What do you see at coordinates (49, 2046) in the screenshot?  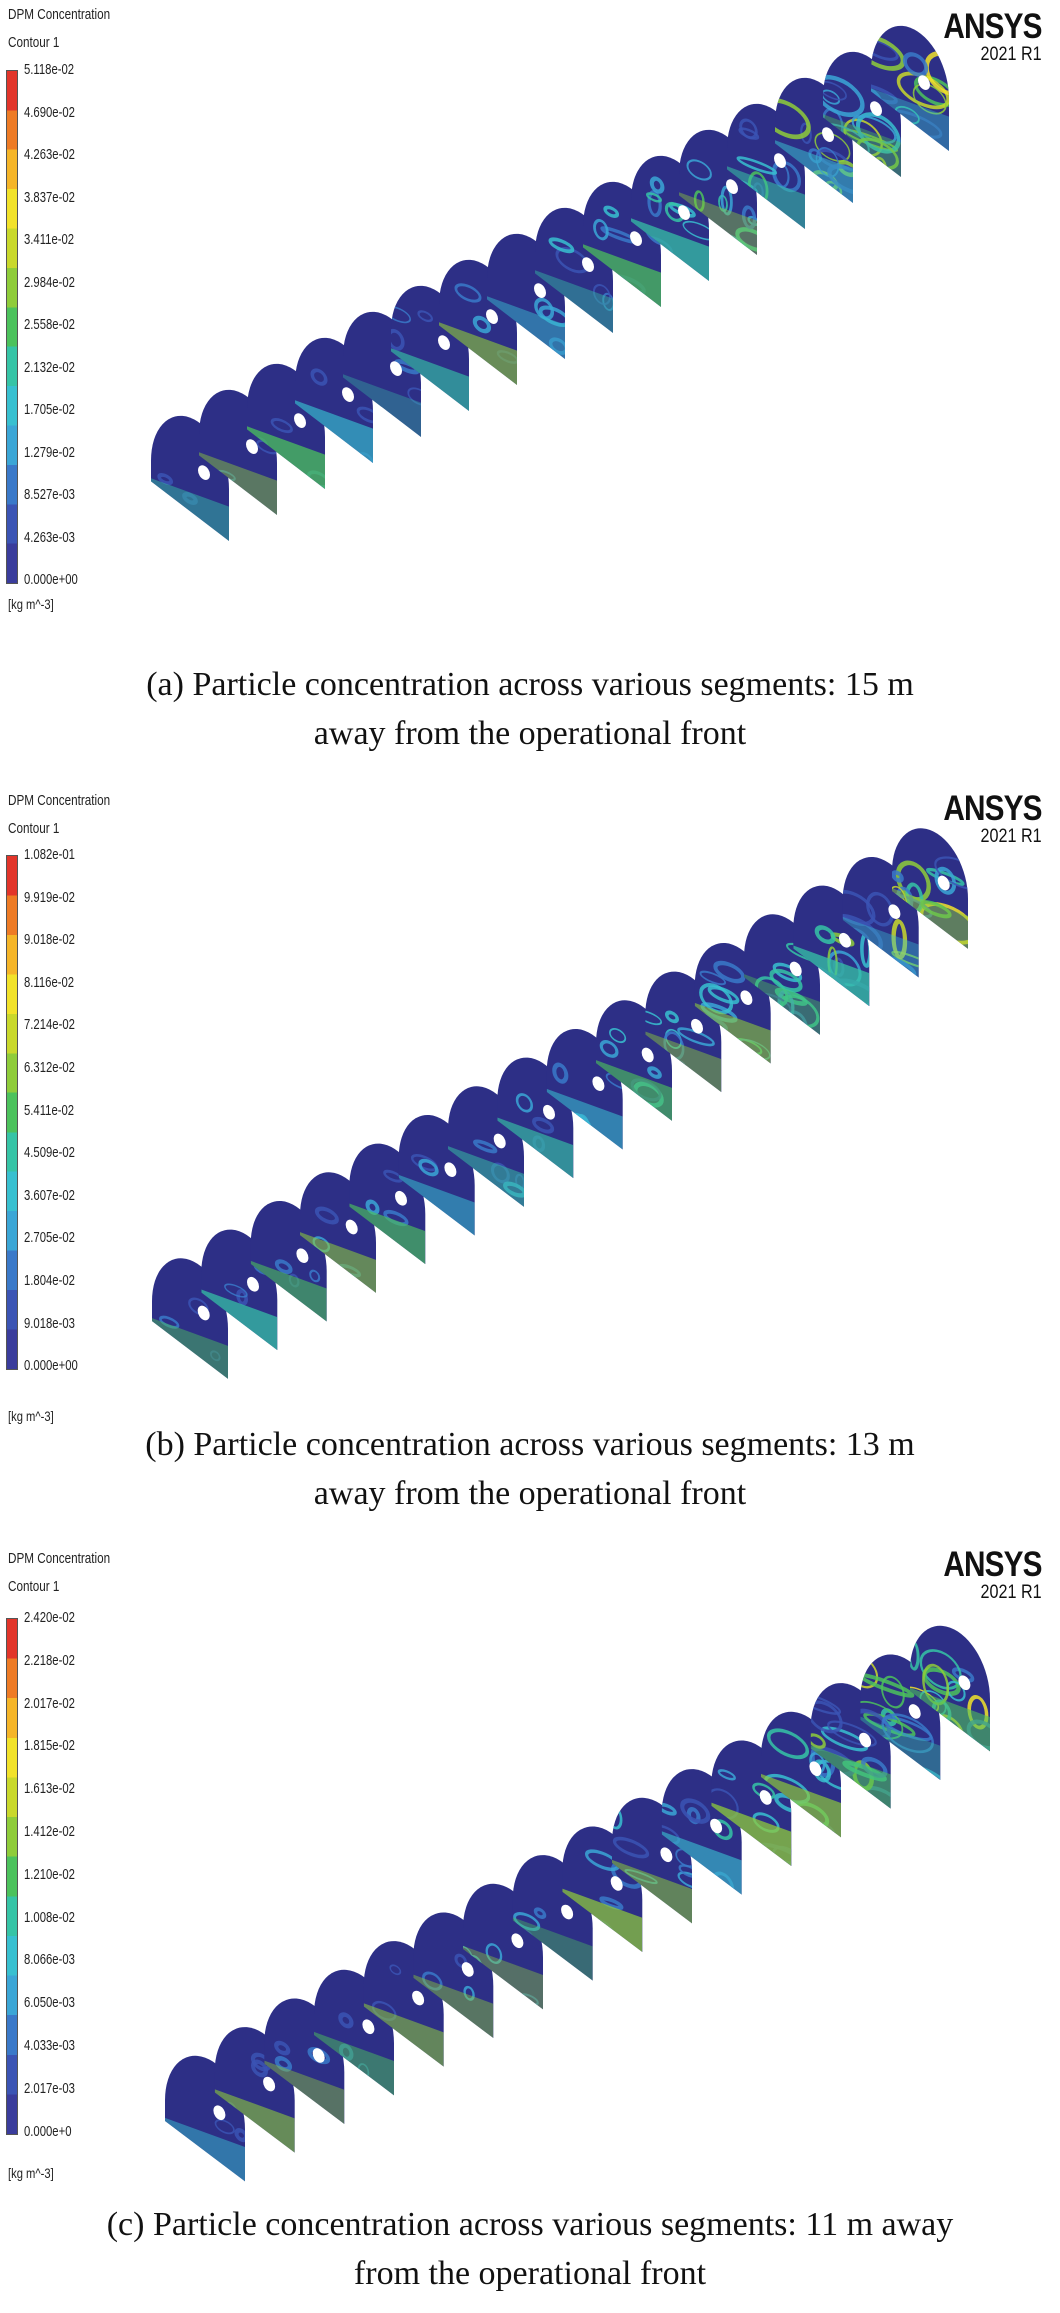 I see `legend-tick-label: 4.033e-03` at bounding box center [49, 2046].